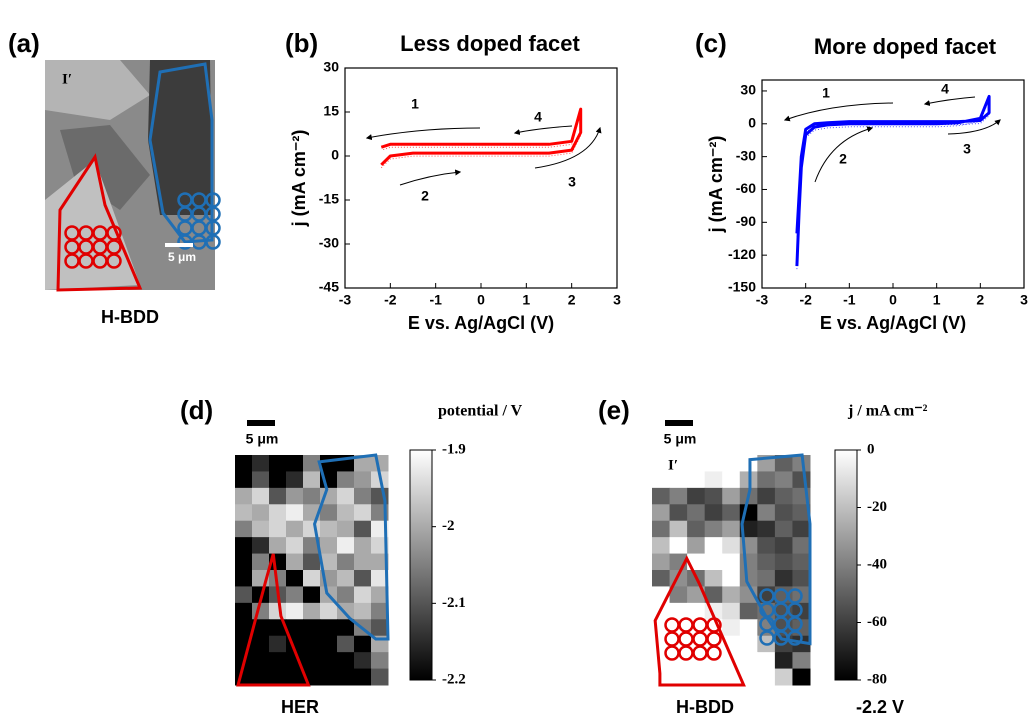 The height and width of the screenshot is (718, 1033). I want to click on colorbar-tick-label: 0, so click(871, 449).